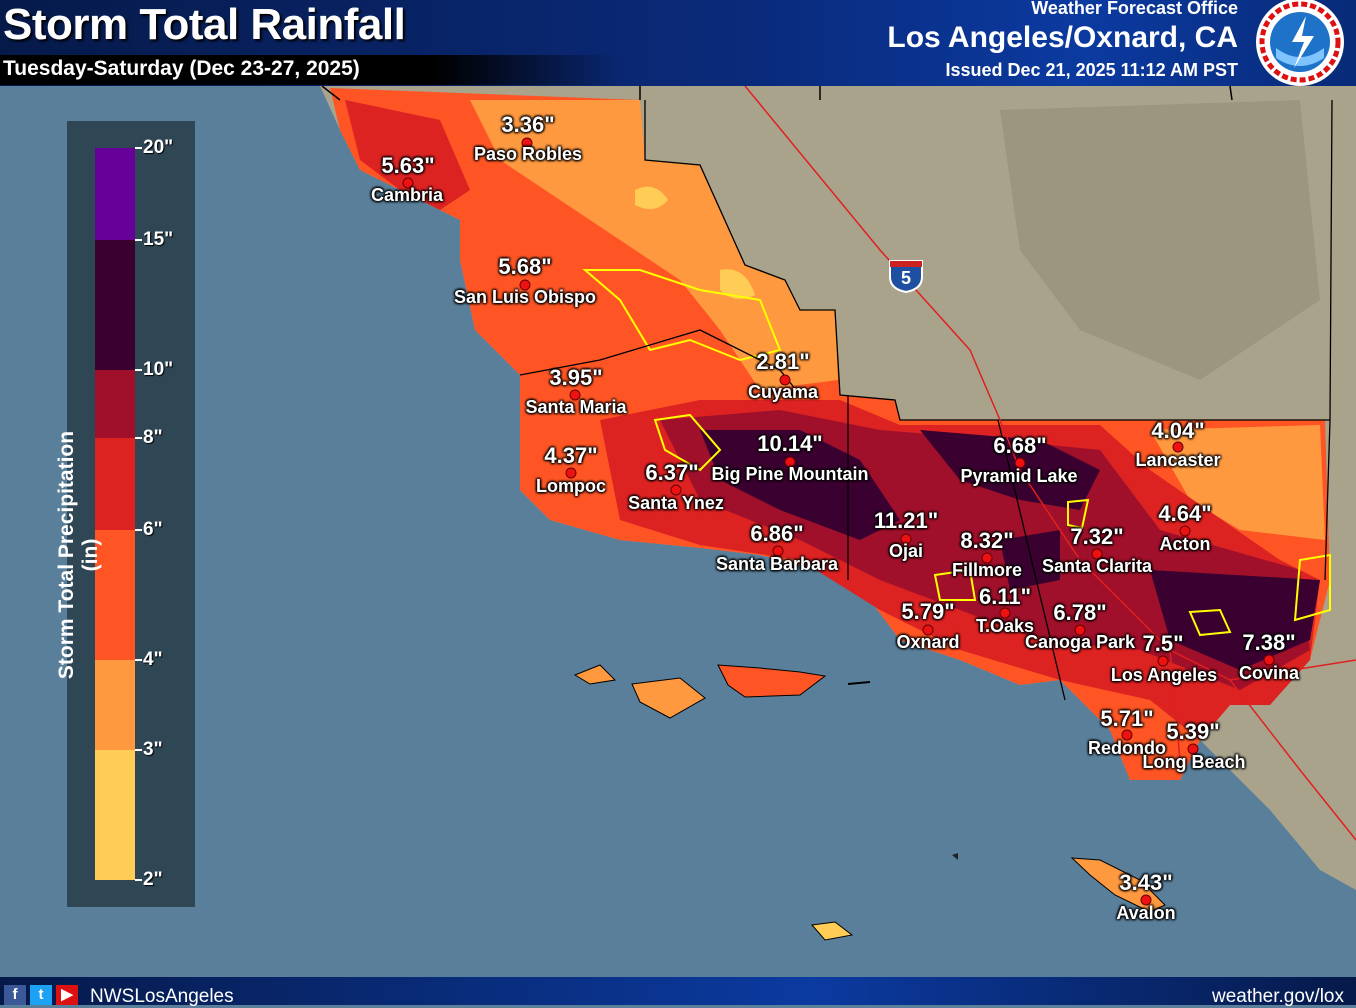  What do you see at coordinates (1237, 482) in the screenshot?
I see `rain-3-4-east` at bounding box center [1237, 482].